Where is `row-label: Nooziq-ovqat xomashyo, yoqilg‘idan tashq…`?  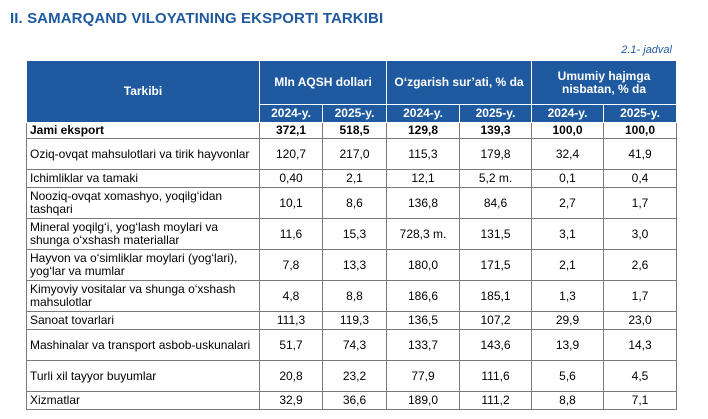
row-label: Nooziq-ovqat xomashyo, yoqilg‘idan tashq… is located at coordinates (143, 203).